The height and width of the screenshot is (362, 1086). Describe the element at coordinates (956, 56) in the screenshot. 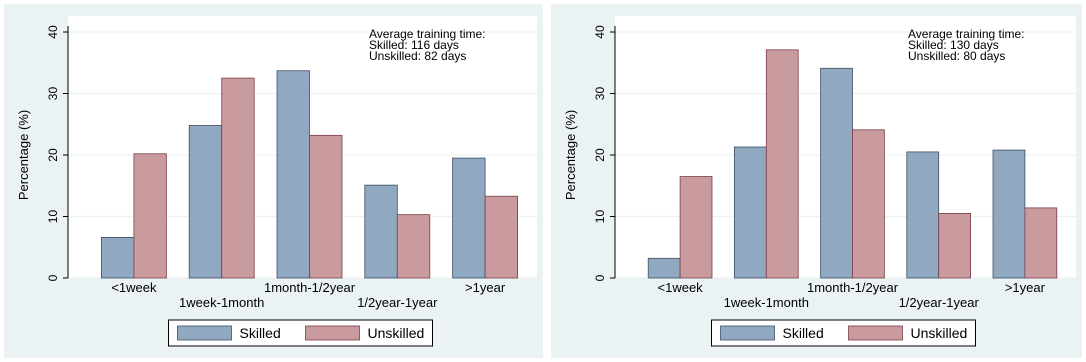

I see `annotation-line: Unskilled: 80 days` at that location.